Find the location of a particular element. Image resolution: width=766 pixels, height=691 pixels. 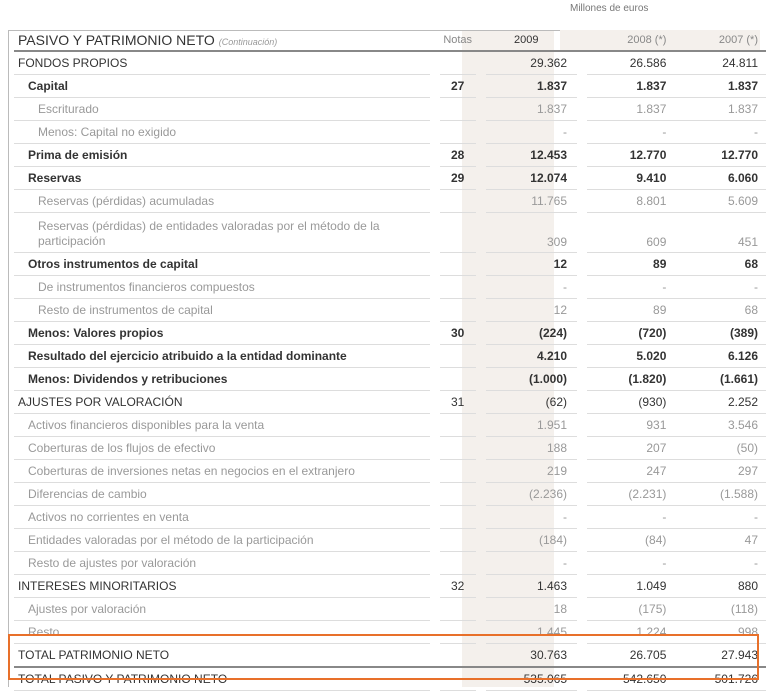

value-2008: (2.231) is located at coordinates (632, 494).